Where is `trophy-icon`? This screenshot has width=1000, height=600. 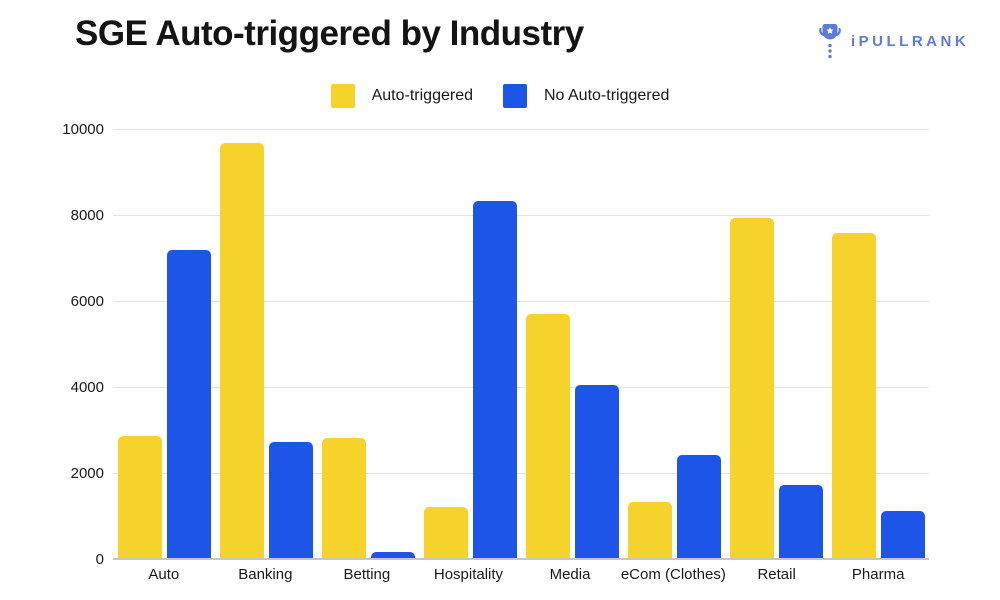
trophy-icon is located at coordinates (830, 41).